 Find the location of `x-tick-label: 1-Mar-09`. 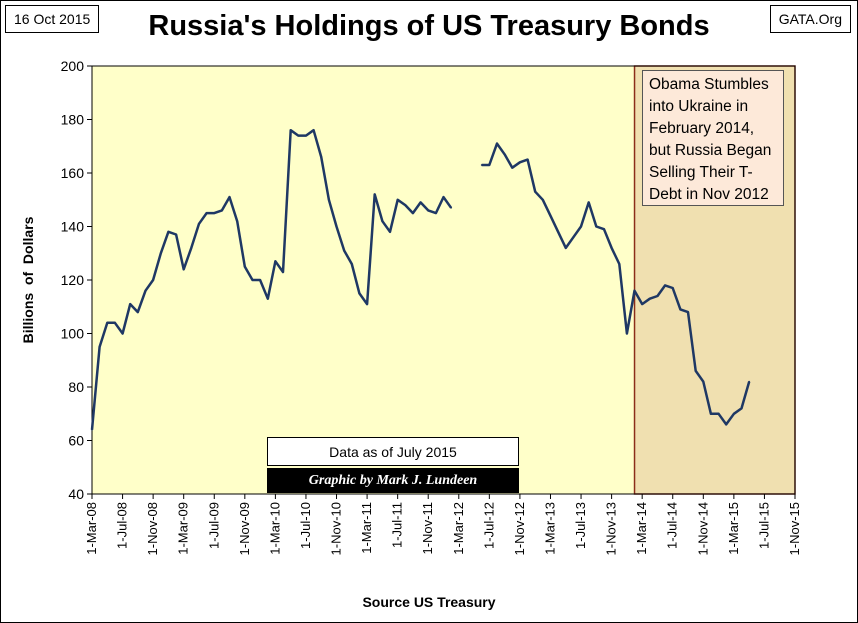

x-tick-label: 1-Mar-09 is located at coordinates (183, 528).